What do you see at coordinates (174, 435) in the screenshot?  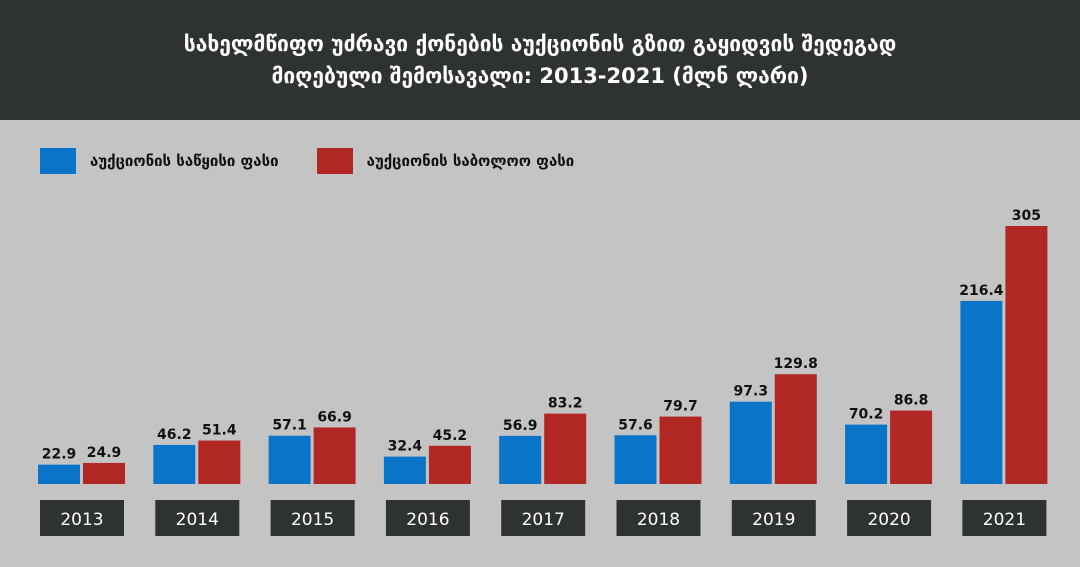 I see `data-label: 46.2` at bounding box center [174, 435].